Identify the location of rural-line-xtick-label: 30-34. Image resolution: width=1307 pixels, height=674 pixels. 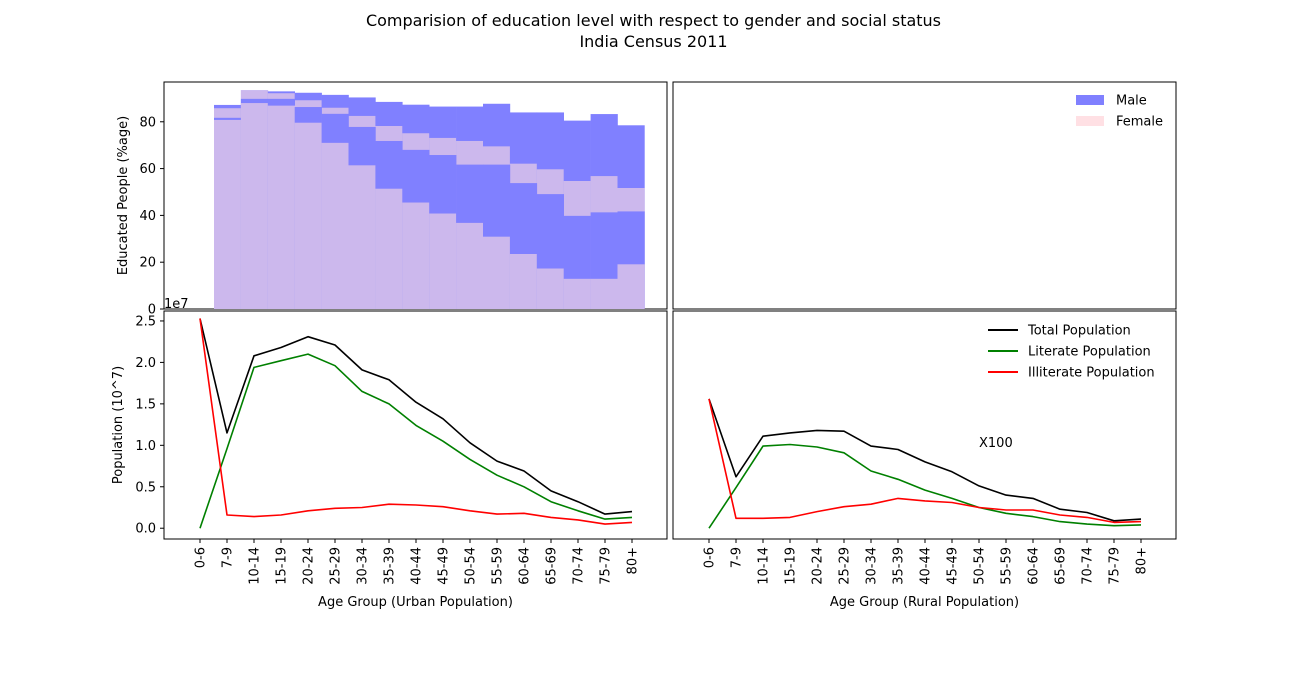
(872, 566).